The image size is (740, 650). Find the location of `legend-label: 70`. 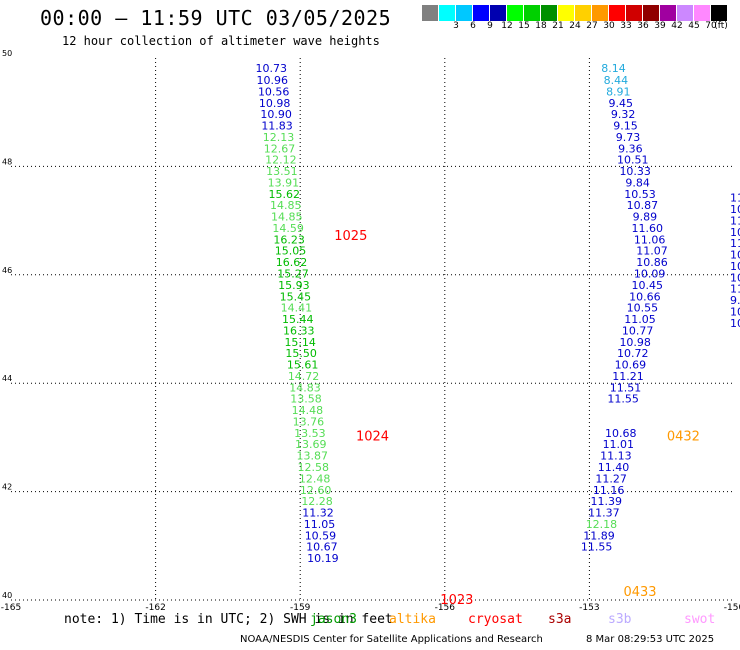

legend-label: 70 is located at coordinates (711, 26).